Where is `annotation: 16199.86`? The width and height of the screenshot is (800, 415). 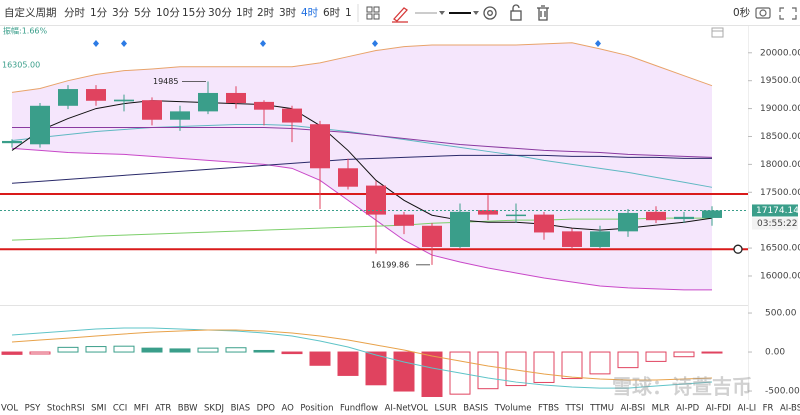 annotation: 16199.86 is located at coordinates (390, 264).